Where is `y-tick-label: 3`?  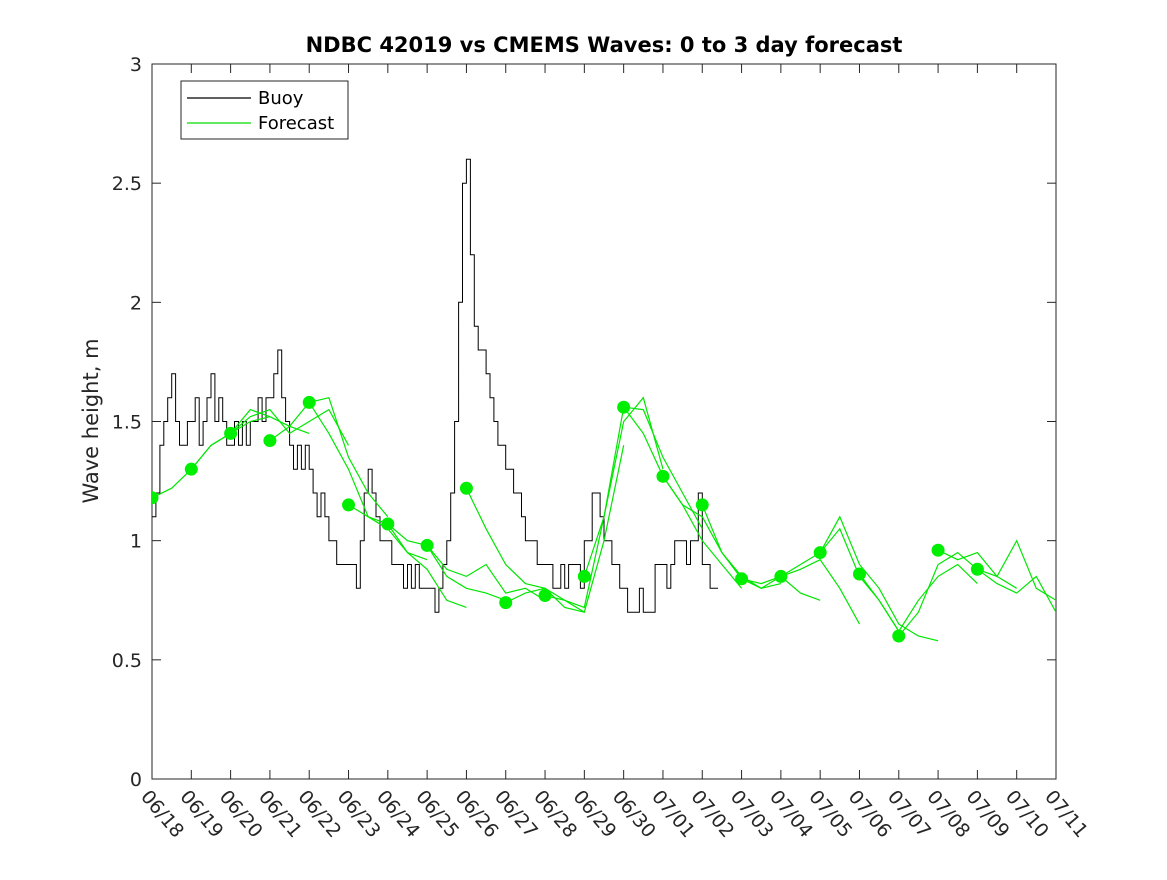 y-tick-label: 3 is located at coordinates (136, 65).